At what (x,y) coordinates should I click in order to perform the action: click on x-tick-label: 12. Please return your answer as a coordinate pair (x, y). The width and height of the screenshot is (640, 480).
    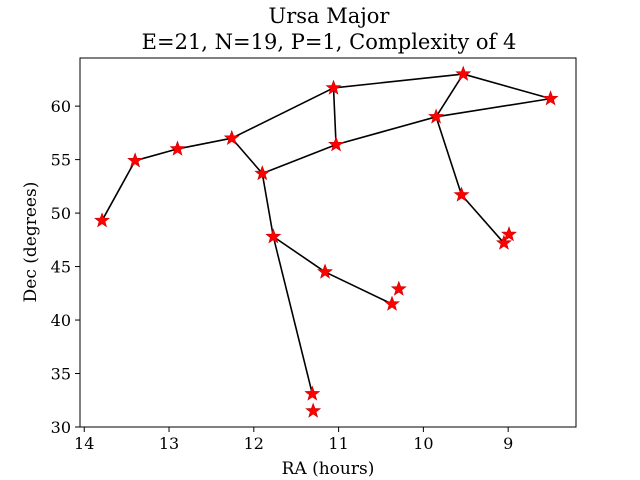
    Looking at the image, I should click on (254, 443).